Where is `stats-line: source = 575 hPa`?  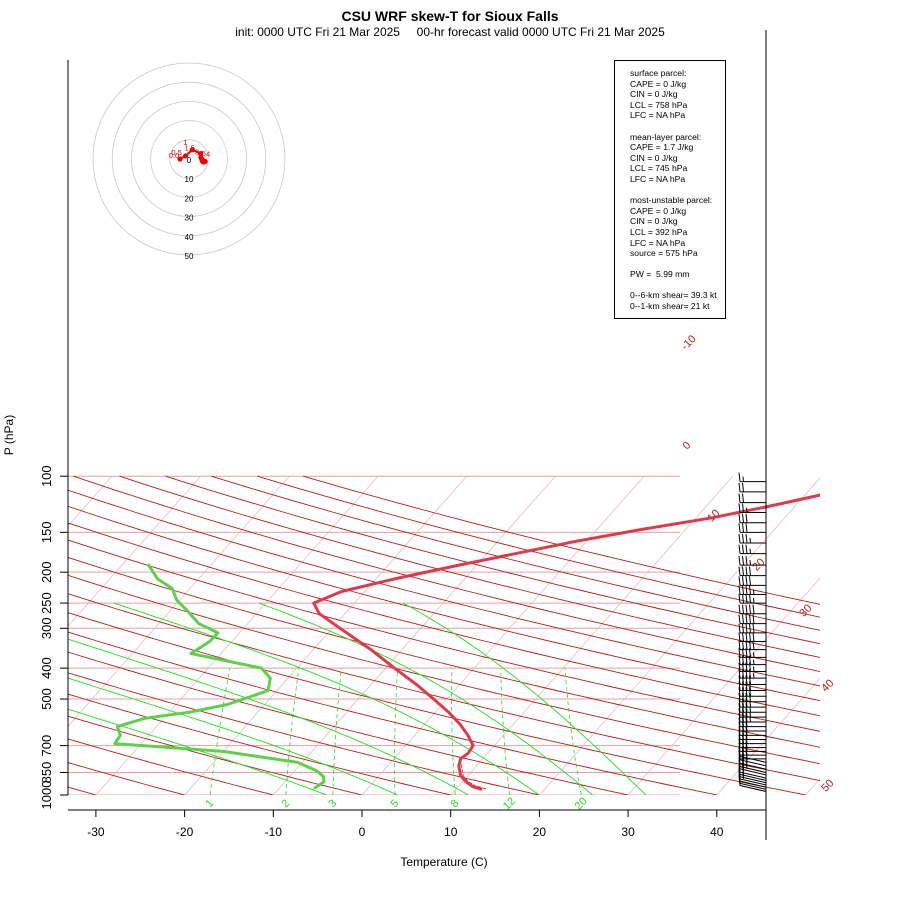
stats-line: source = 575 hPa is located at coordinates (664, 253).